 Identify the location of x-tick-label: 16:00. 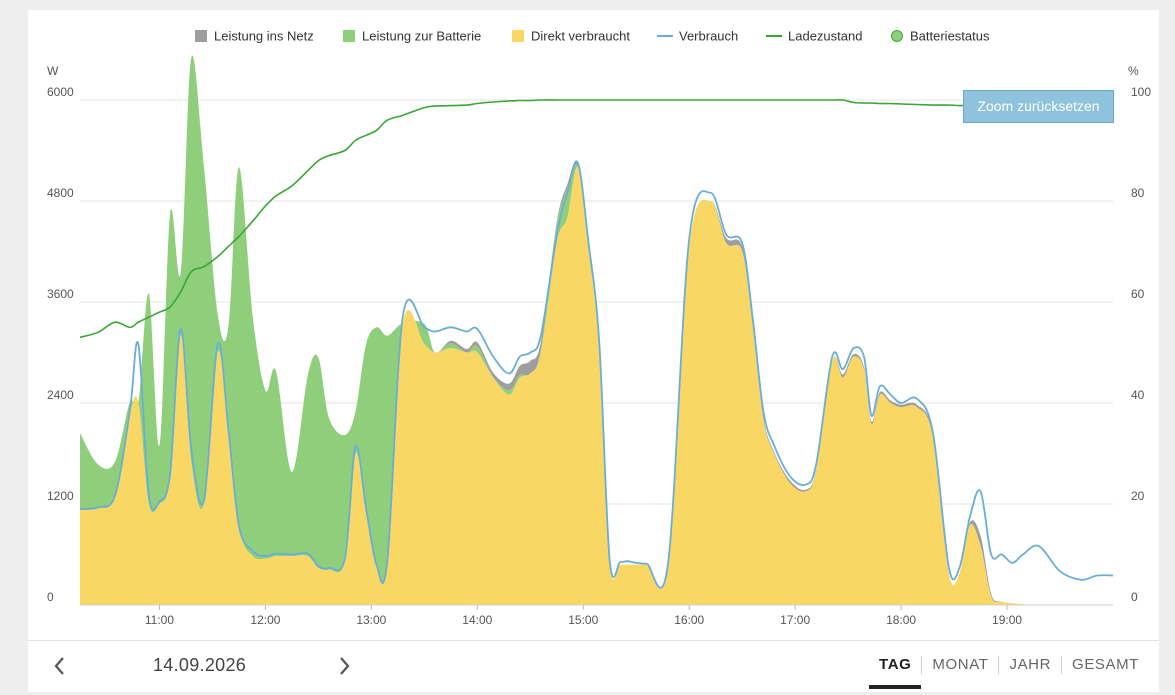
(689, 620).